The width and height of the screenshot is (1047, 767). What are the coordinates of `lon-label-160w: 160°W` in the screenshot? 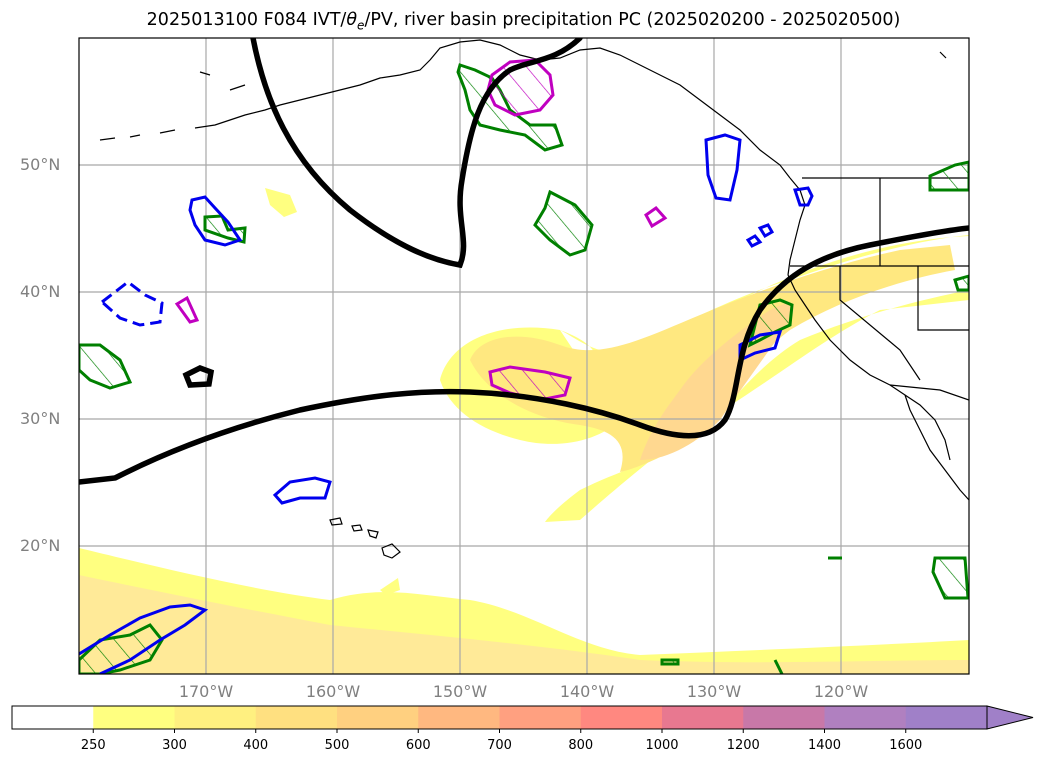 It's located at (333, 691).